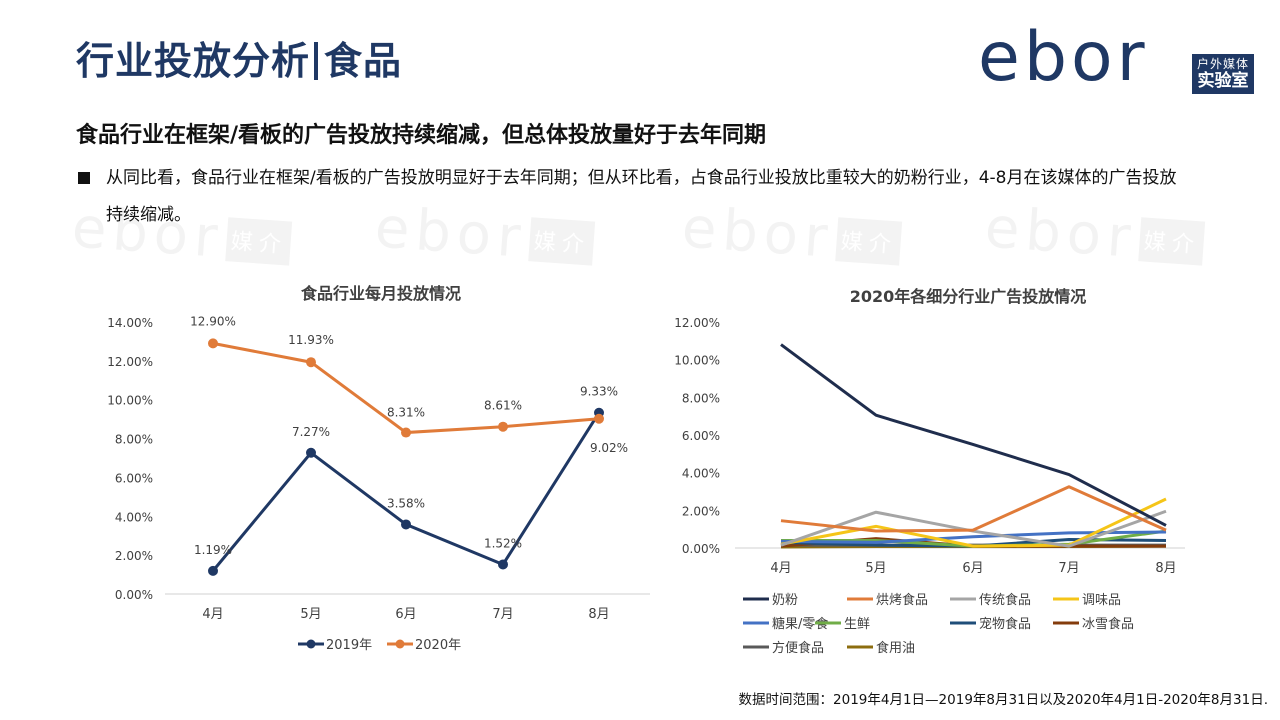 The height and width of the screenshot is (720, 1280). What do you see at coordinates (1063, 57) in the screenshot?
I see `logo-wordmark: ebor` at bounding box center [1063, 57].